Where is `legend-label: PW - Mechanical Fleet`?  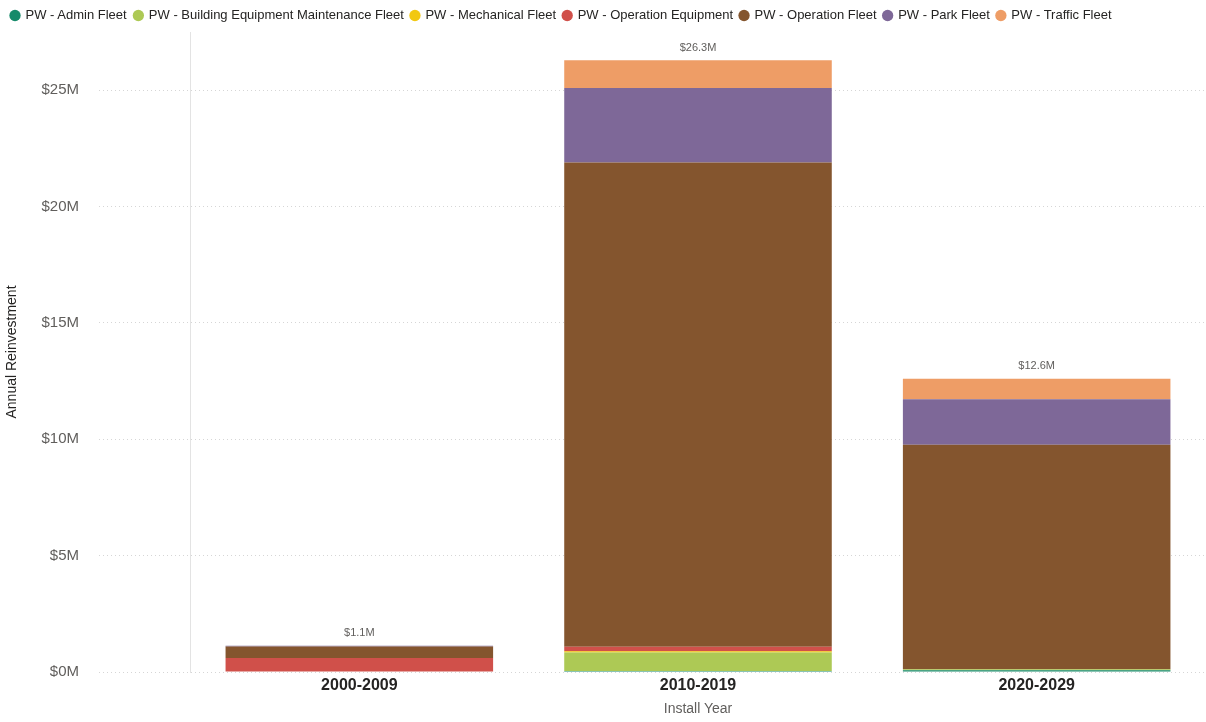 legend-label: PW - Mechanical Fleet is located at coordinates (491, 15).